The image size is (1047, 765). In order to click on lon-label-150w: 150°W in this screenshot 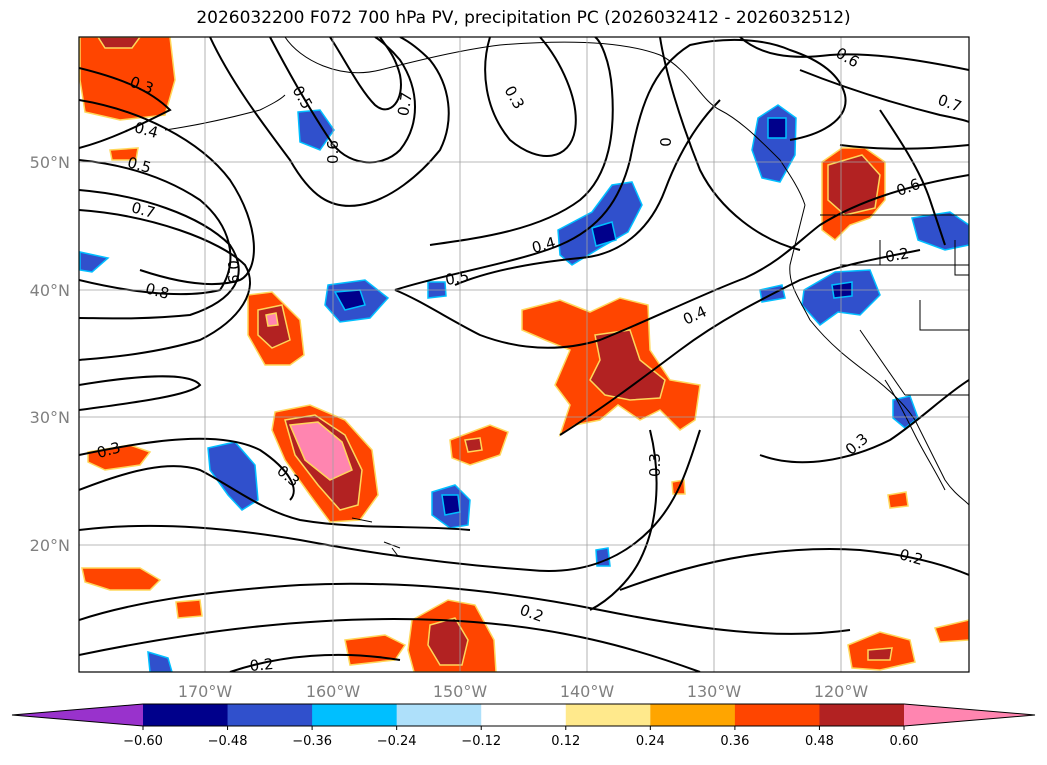, I will do `click(460, 691)`.